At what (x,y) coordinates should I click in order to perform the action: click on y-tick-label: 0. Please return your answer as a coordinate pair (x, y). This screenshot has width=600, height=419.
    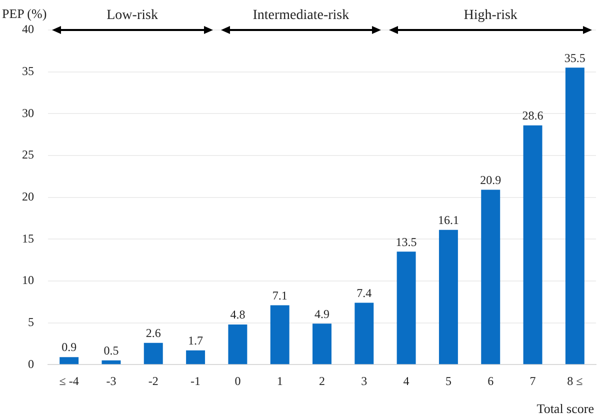
    Looking at the image, I should click on (31, 363).